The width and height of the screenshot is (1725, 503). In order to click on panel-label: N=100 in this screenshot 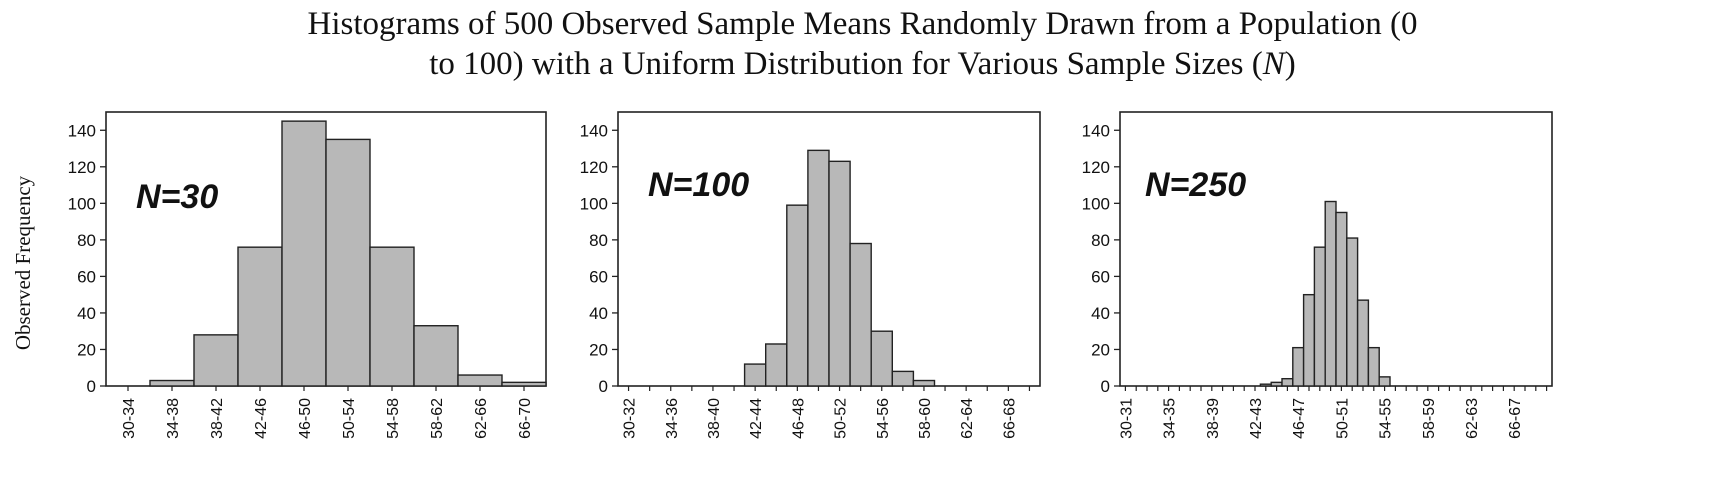, I will do `click(698, 185)`.